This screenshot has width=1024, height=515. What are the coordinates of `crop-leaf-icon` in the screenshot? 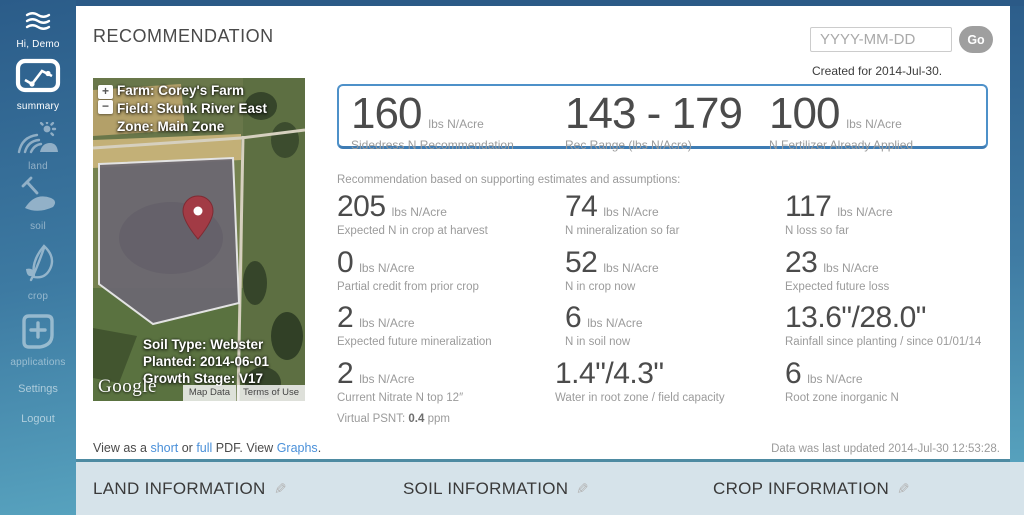 It's located at (38, 266).